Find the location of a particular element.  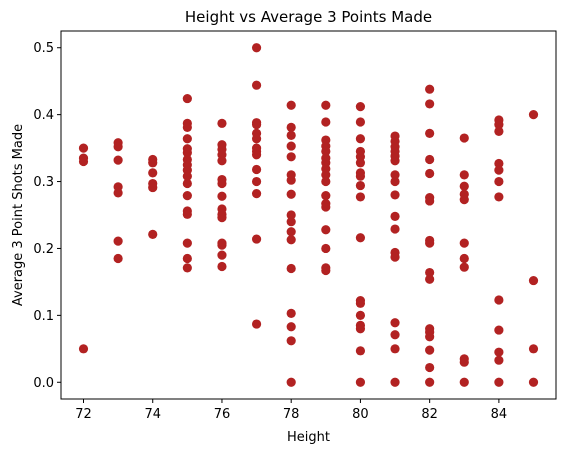

x-axis-ticks: 72 74 76 78 80 82 84 is located at coordinates (291, 410).